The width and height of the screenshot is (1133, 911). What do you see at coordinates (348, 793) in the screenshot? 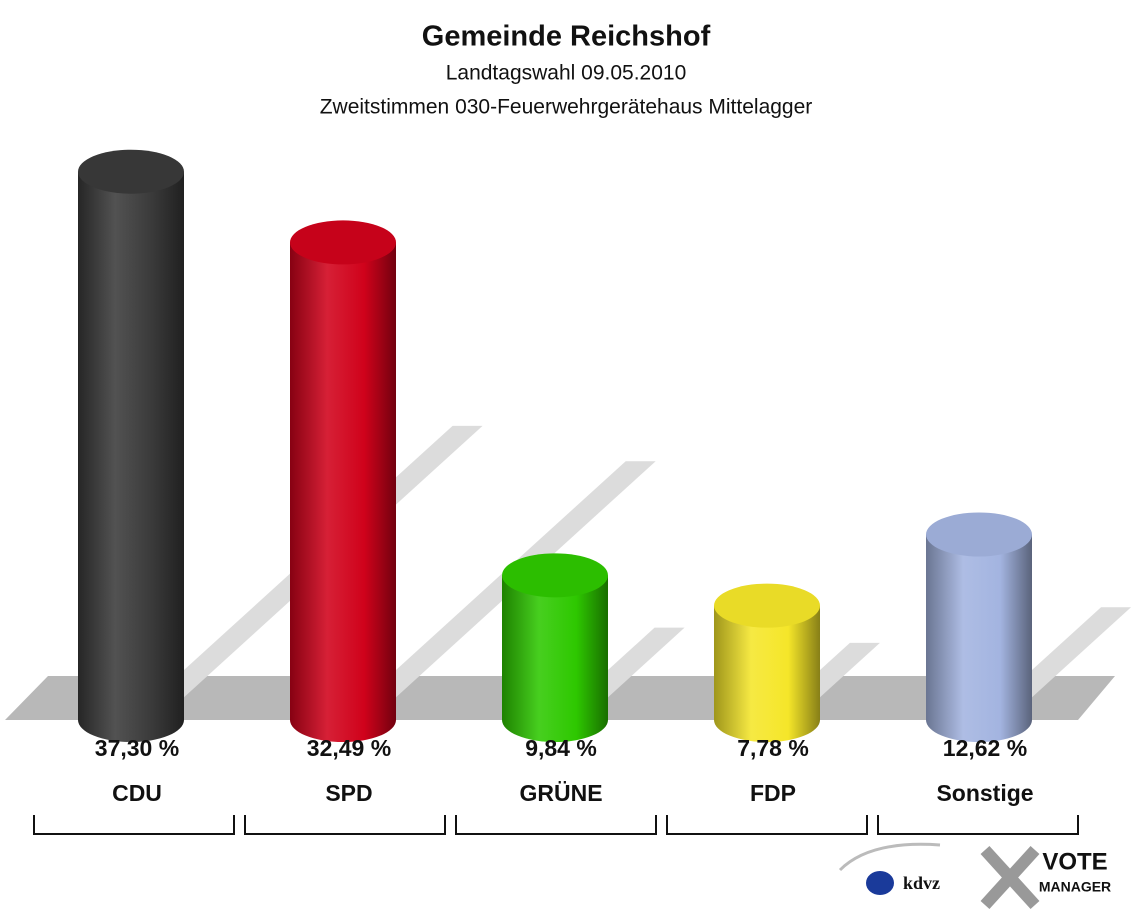
I see `category-label: SPD` at bounding box center [348, 793].